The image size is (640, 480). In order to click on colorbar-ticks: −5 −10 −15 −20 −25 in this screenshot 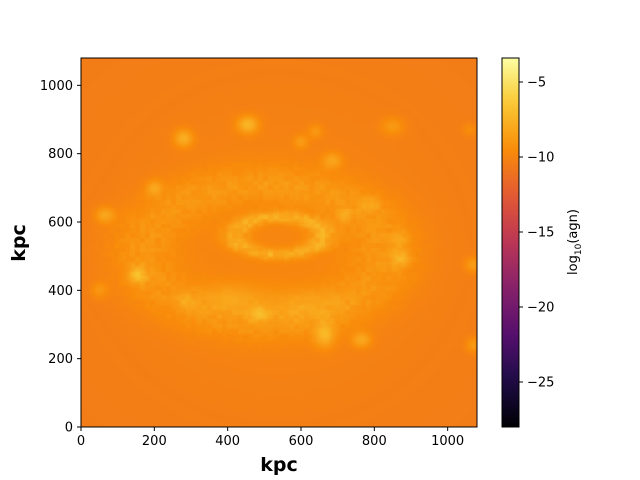, I will do `click(536, 233)`.